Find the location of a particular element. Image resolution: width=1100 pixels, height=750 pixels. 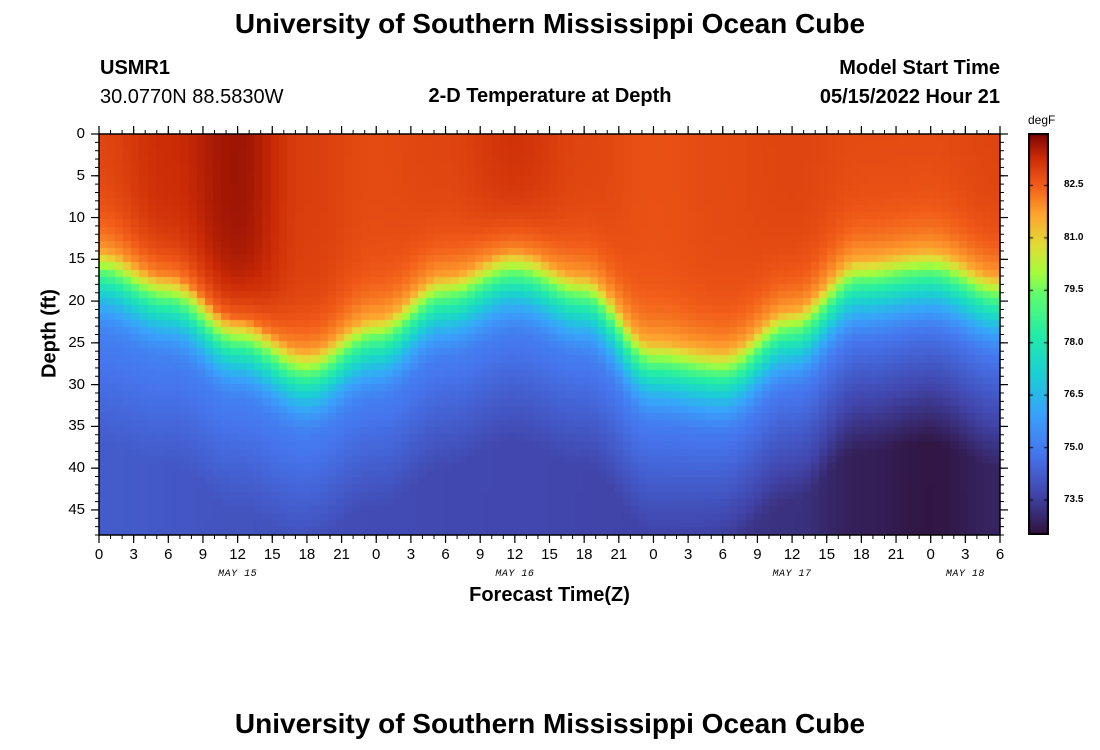

station-id: USMR1 is located at coordinates (135, 68).